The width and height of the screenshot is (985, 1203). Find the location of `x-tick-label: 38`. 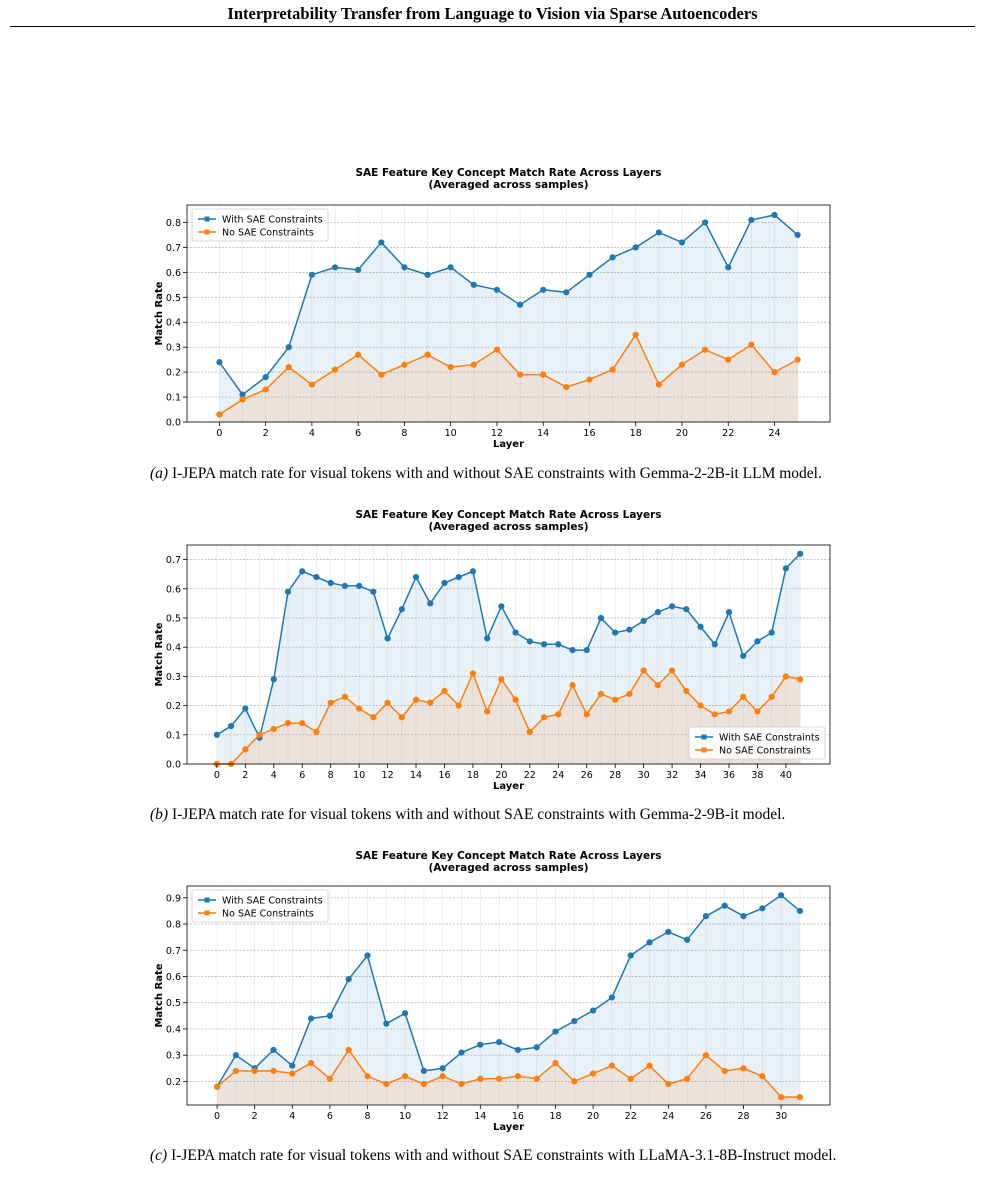

x-tick-label: 38 is located at coordinates (757, 775).